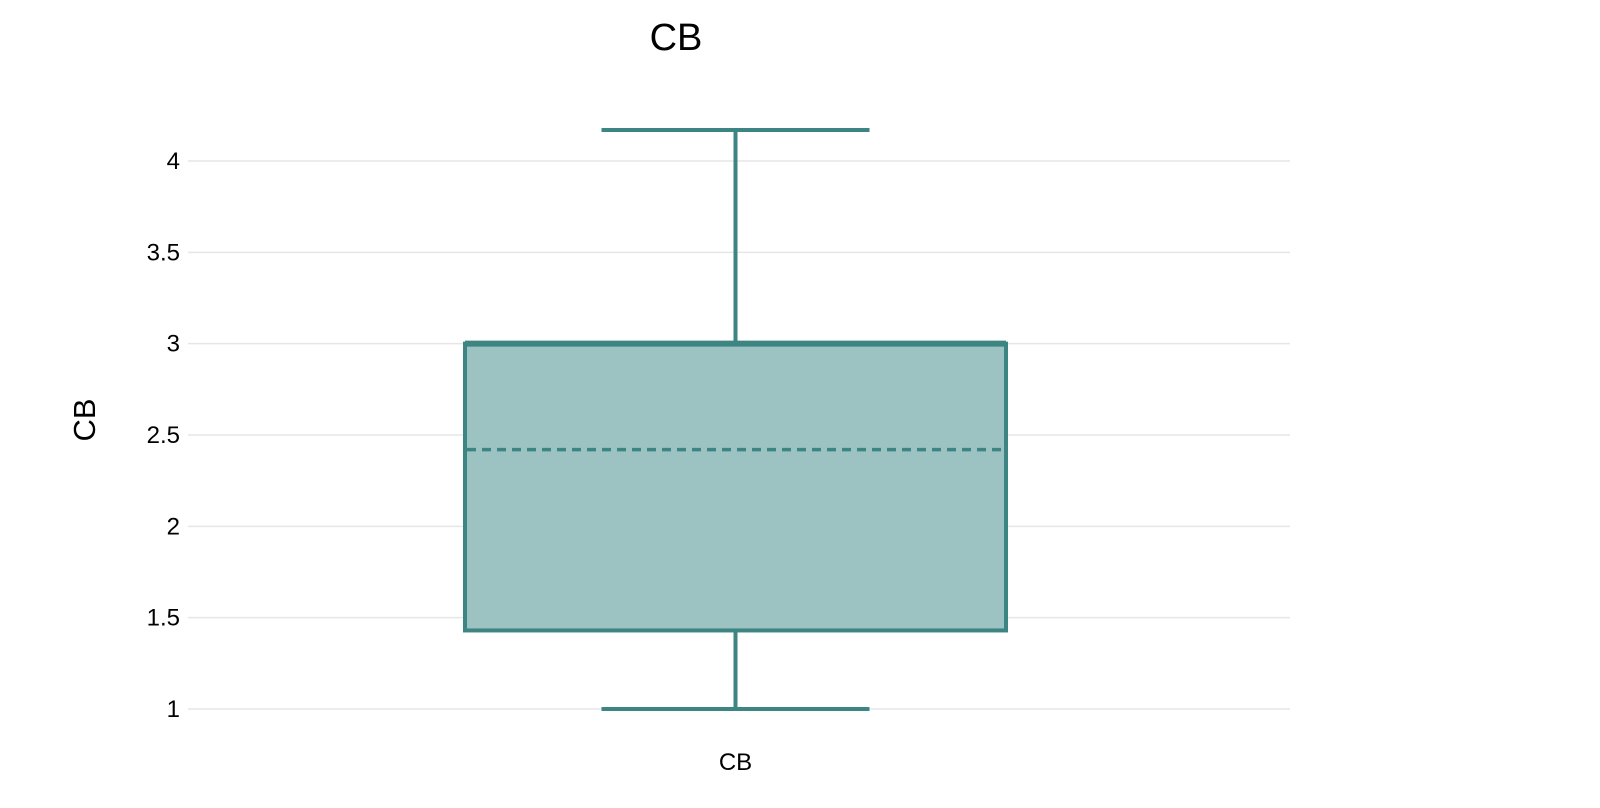  I want to click on x-tick-label: CB, so click(735, 762).